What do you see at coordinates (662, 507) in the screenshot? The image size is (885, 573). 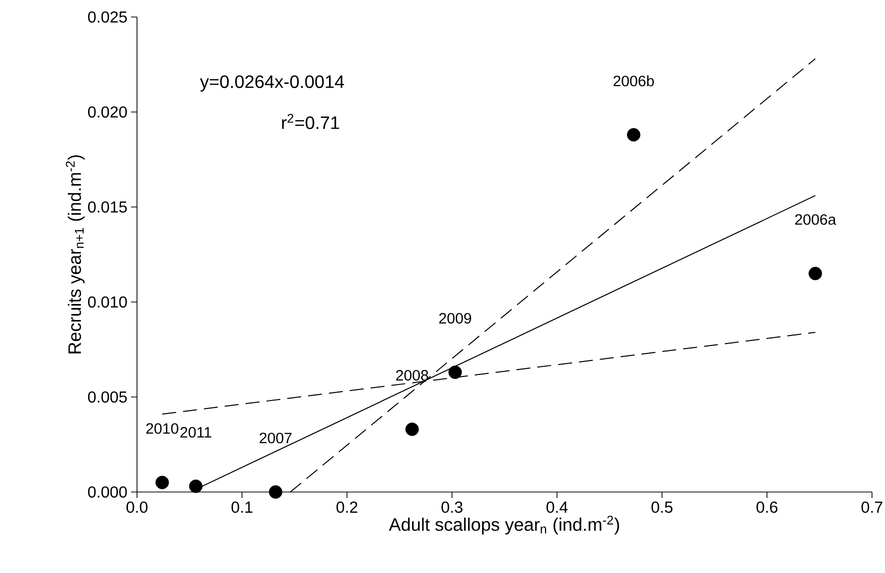 I see `x-tick-label: 0.5` at bounding box center [662, 507].